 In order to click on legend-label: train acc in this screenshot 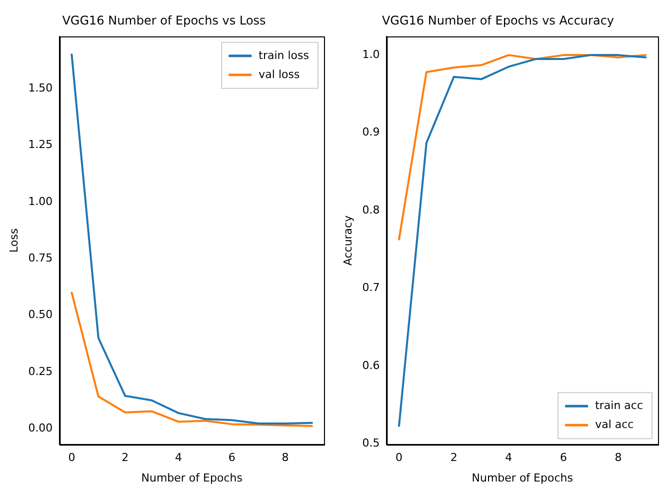, I will do `click(619, 405)`.